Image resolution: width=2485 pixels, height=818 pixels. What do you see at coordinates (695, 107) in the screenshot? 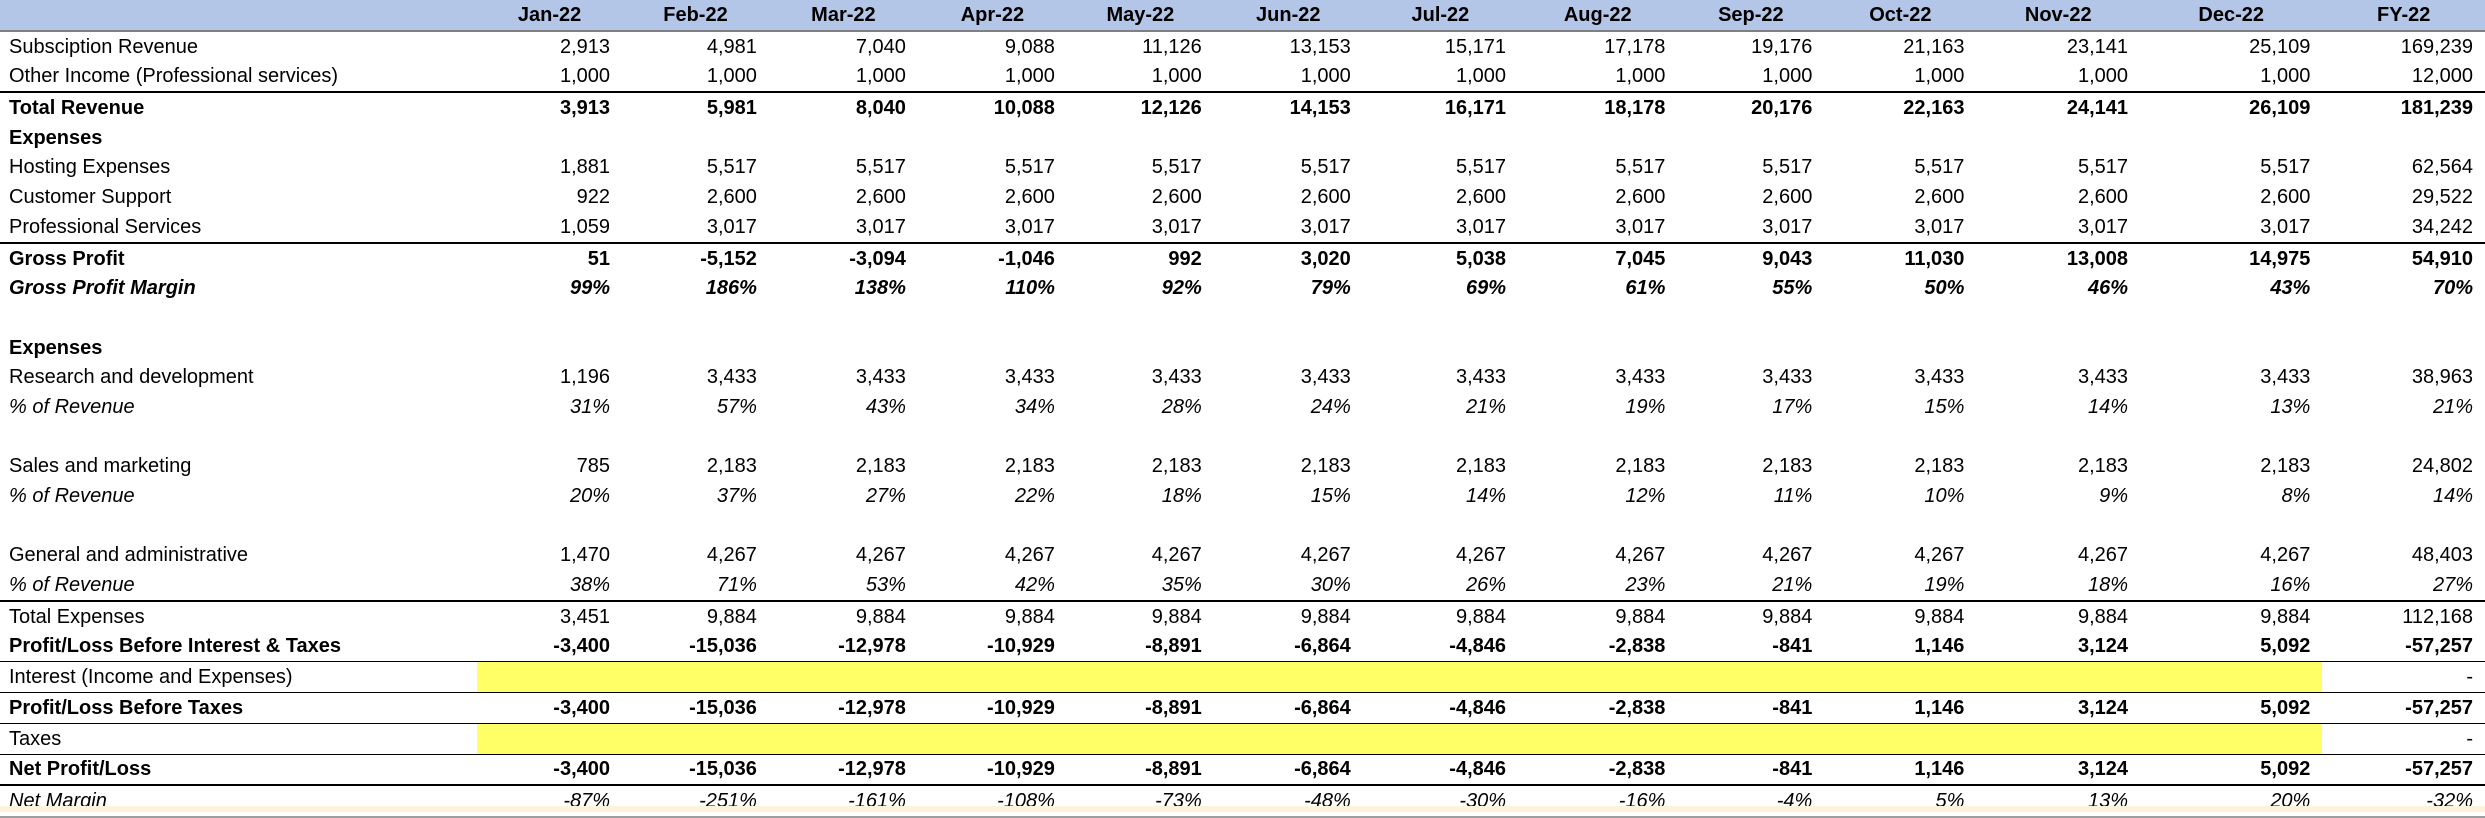
I see `value-cell: 5,981` at bounding box center [695, 107].